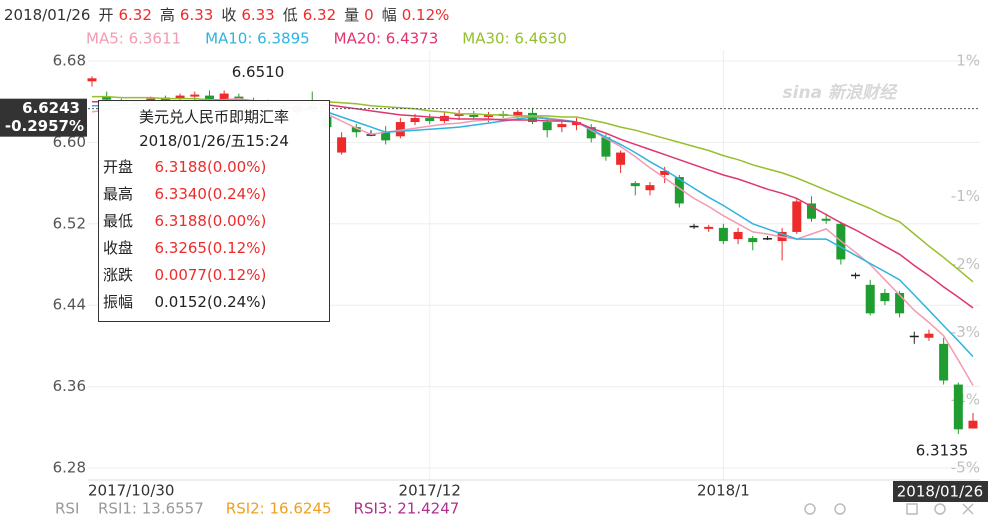 The width and height of the screenshot is (988, 525). I want to click on tooltip-value: 6.3340(0.24%), so click(210, 193).